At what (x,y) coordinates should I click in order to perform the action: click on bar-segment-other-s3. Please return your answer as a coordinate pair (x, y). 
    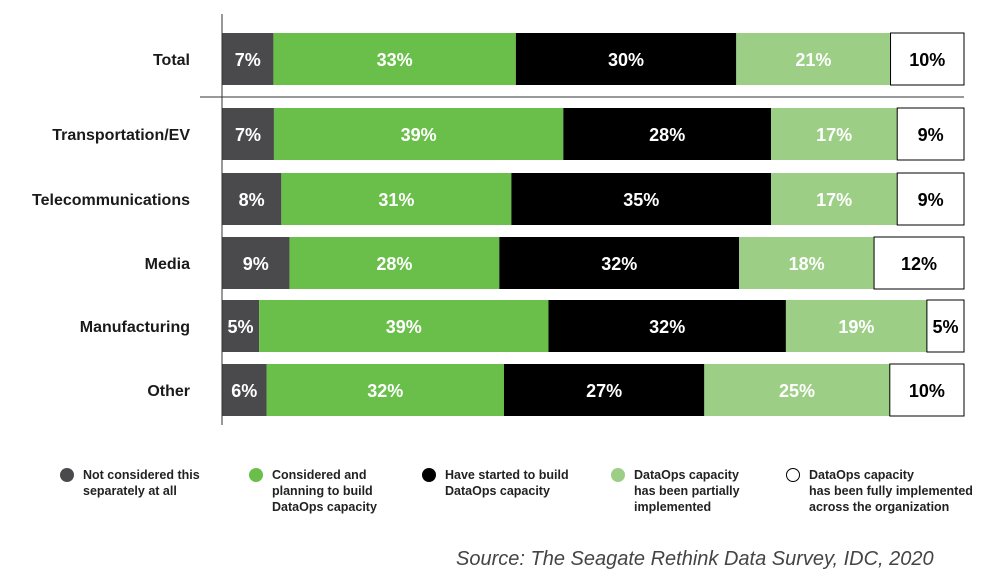
    Looking at the image, I should click on (604, 390).